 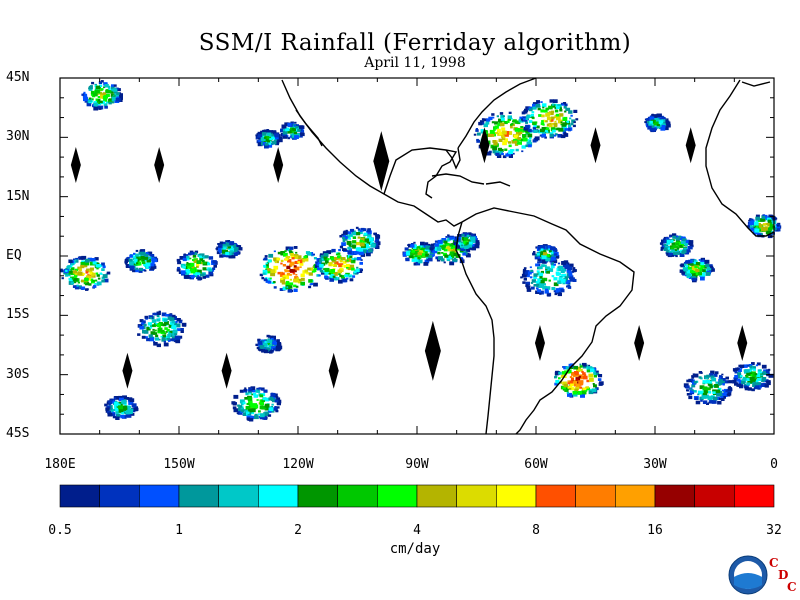 I want to click on swath-gap, so click(x=381, y=161).